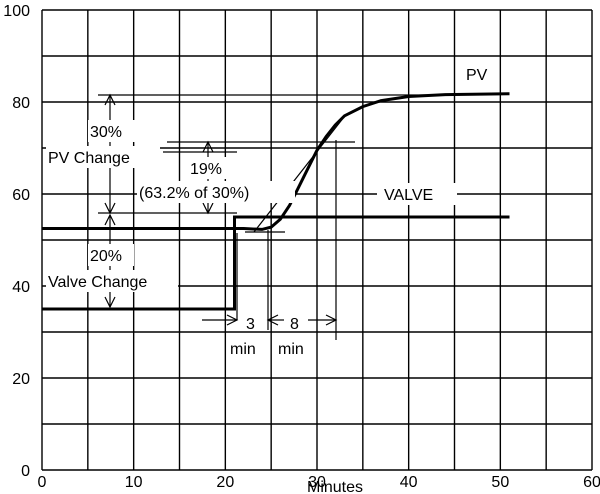 This screenshot has width=600, height=494. I want to click on y-tick-label: 80, so click(21, 103).